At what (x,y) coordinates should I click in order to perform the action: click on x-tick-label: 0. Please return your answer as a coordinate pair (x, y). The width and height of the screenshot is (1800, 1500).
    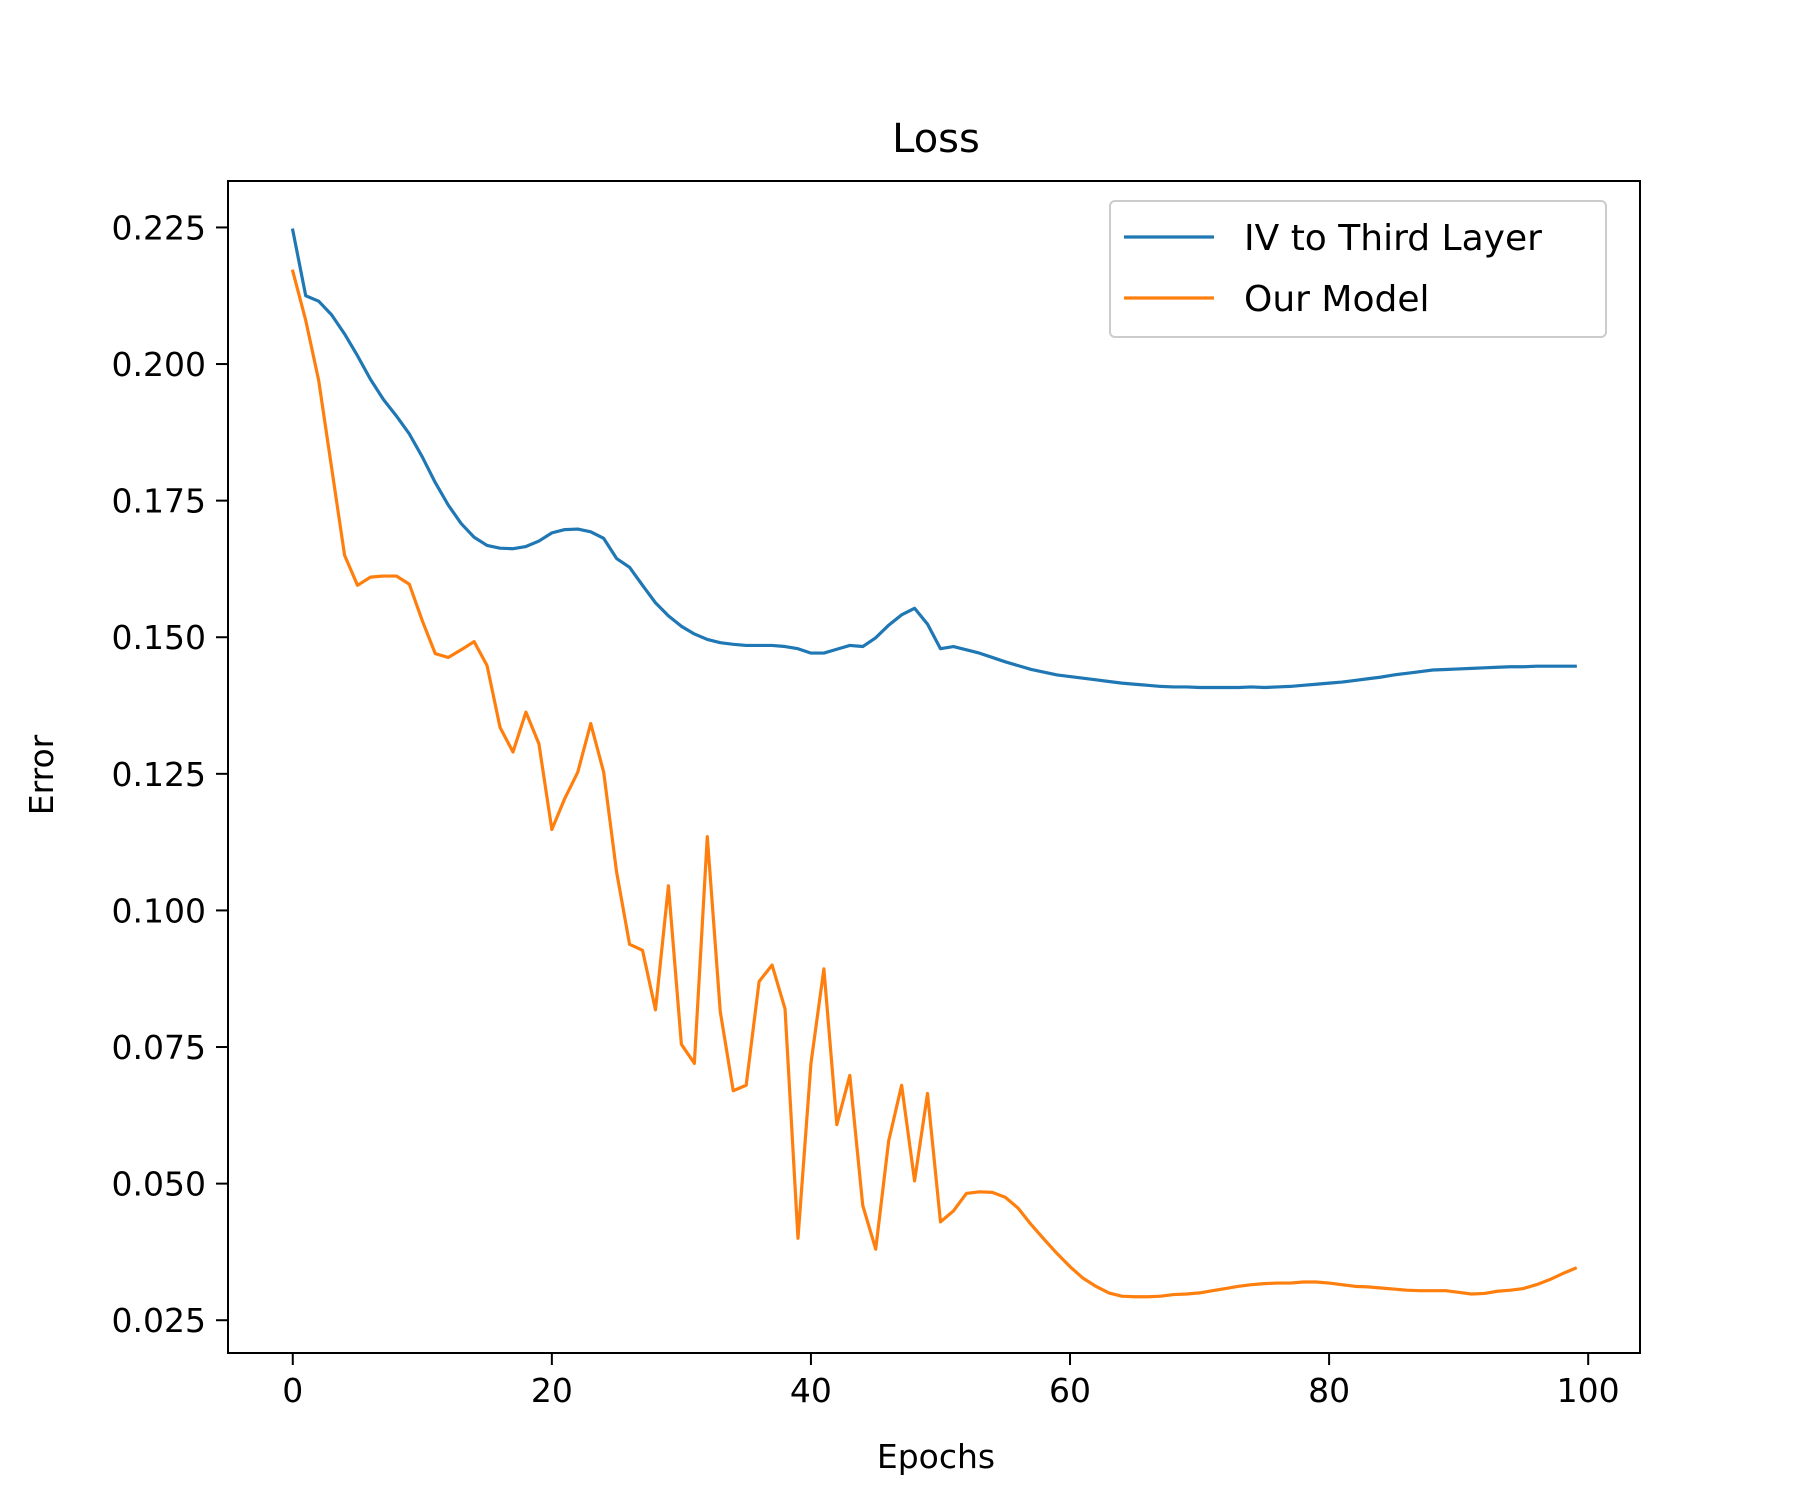
    Looking at the image, I should click on (292, 1390).